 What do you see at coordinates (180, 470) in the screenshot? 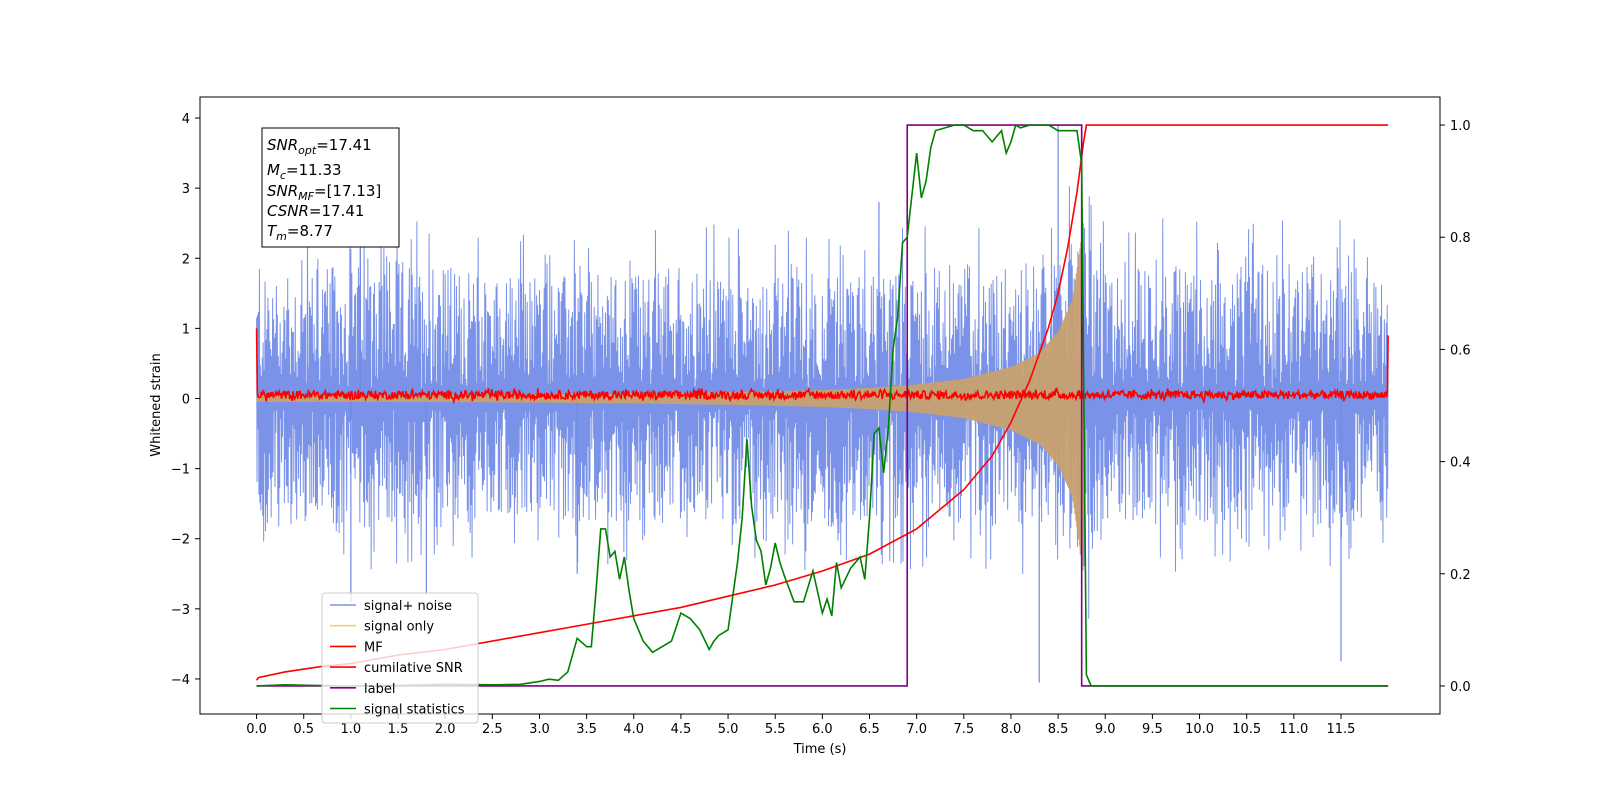
I see `y-left-tick-label: −1` at bounding box center [180, 470].